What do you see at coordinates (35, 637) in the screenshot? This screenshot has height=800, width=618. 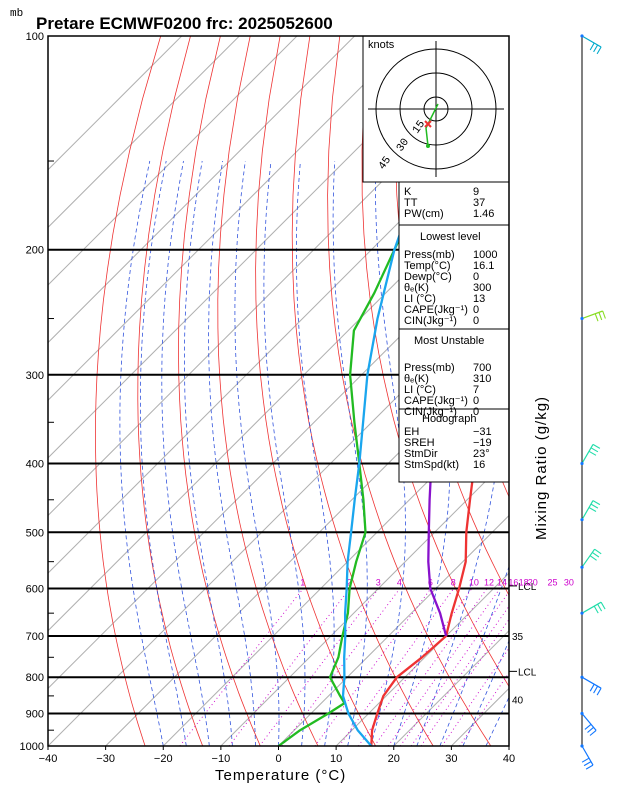 I see `pressure-tick-label: 700` at bounding box center [35, 637].